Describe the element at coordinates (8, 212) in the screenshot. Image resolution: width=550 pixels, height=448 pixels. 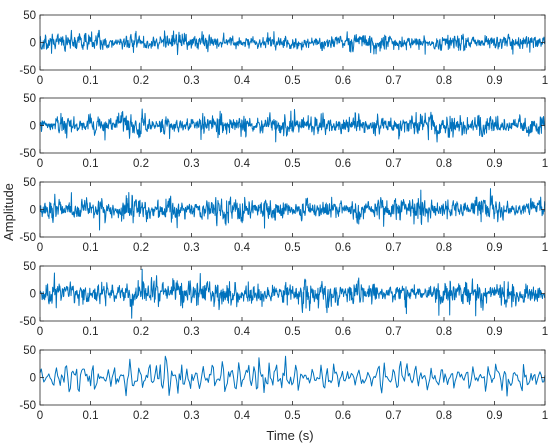
I see `y-axis-title: Amplitude` at that location.